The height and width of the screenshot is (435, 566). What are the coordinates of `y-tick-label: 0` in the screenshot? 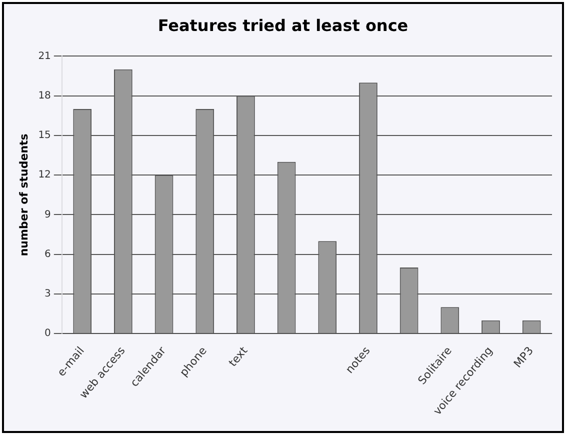 It's located at (47, 334).